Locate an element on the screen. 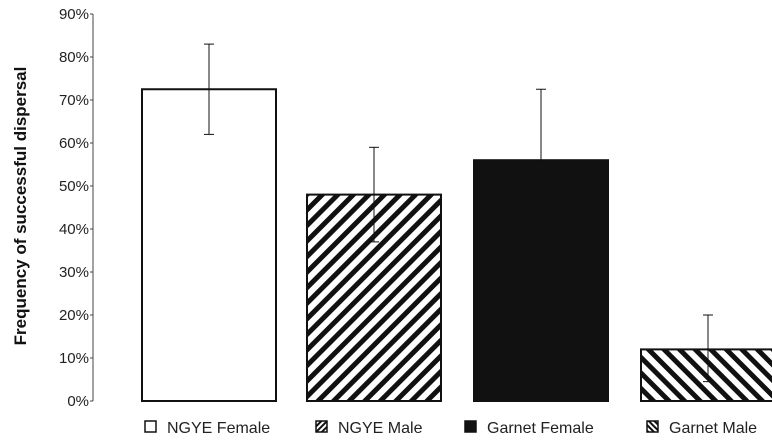 This screenshot has width=772, height=442. legend-label: Garnet Male is located at coordinates (713, 428).